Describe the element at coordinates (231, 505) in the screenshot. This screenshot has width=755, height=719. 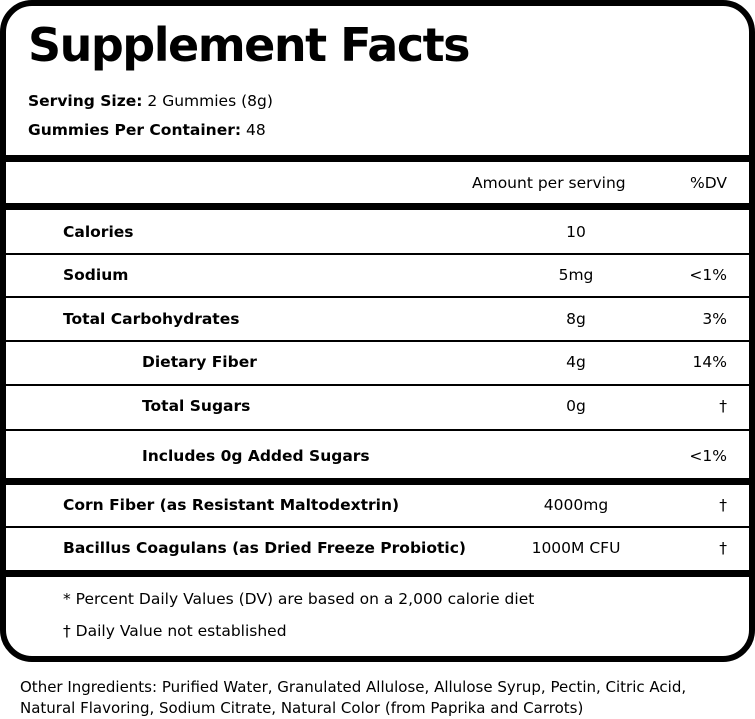
I see `ingredient-name: Corn Fiber (as Resistant Maltodextrin)` at that location.